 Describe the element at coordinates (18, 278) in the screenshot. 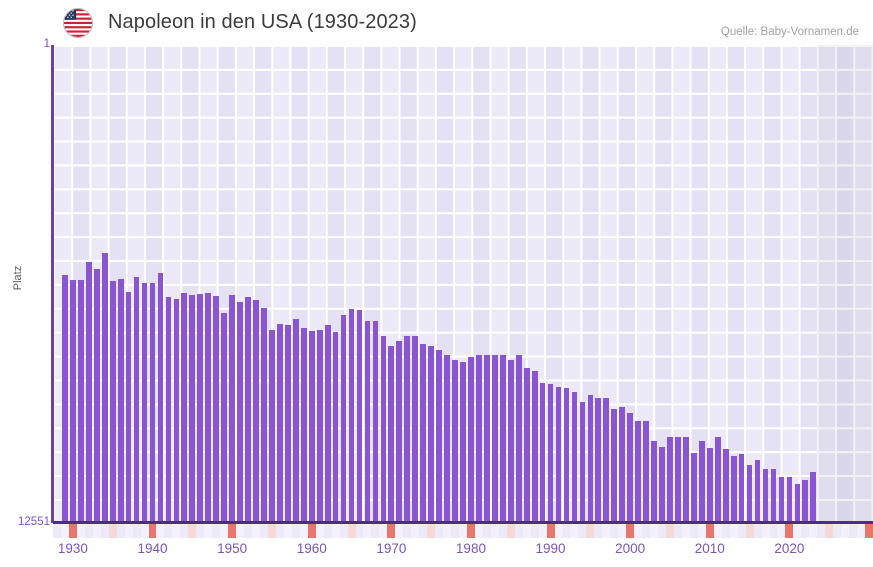

I see `y-axis-title: Platz` at that location.